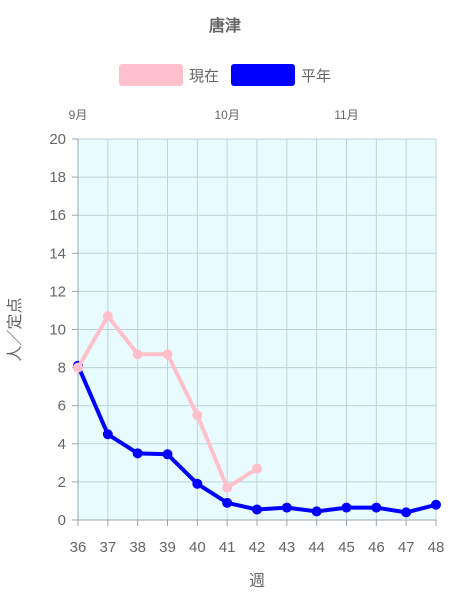  I want to click on y-tick-label: 6, so click(62, 406).